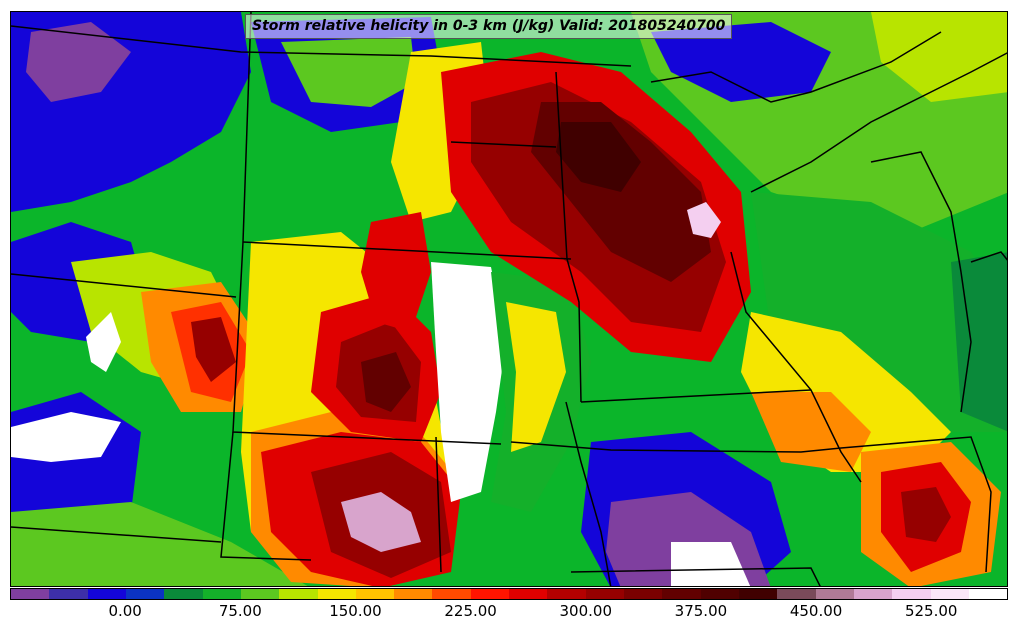 Image resolution: width=1018 pixels, height=633 pixels. I want to click on field-red-wyoming, so click(396, 272).